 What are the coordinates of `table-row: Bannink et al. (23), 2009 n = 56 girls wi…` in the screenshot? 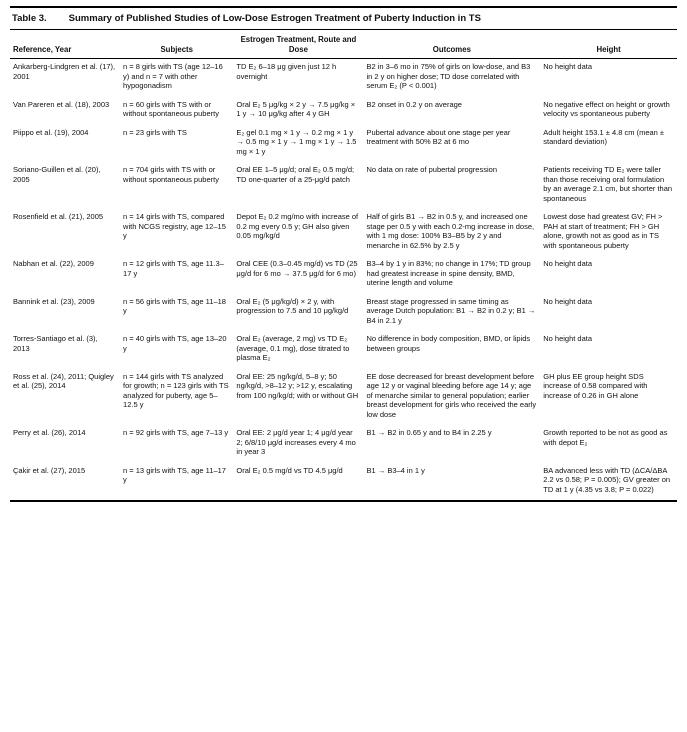 It's located at (343, 313).